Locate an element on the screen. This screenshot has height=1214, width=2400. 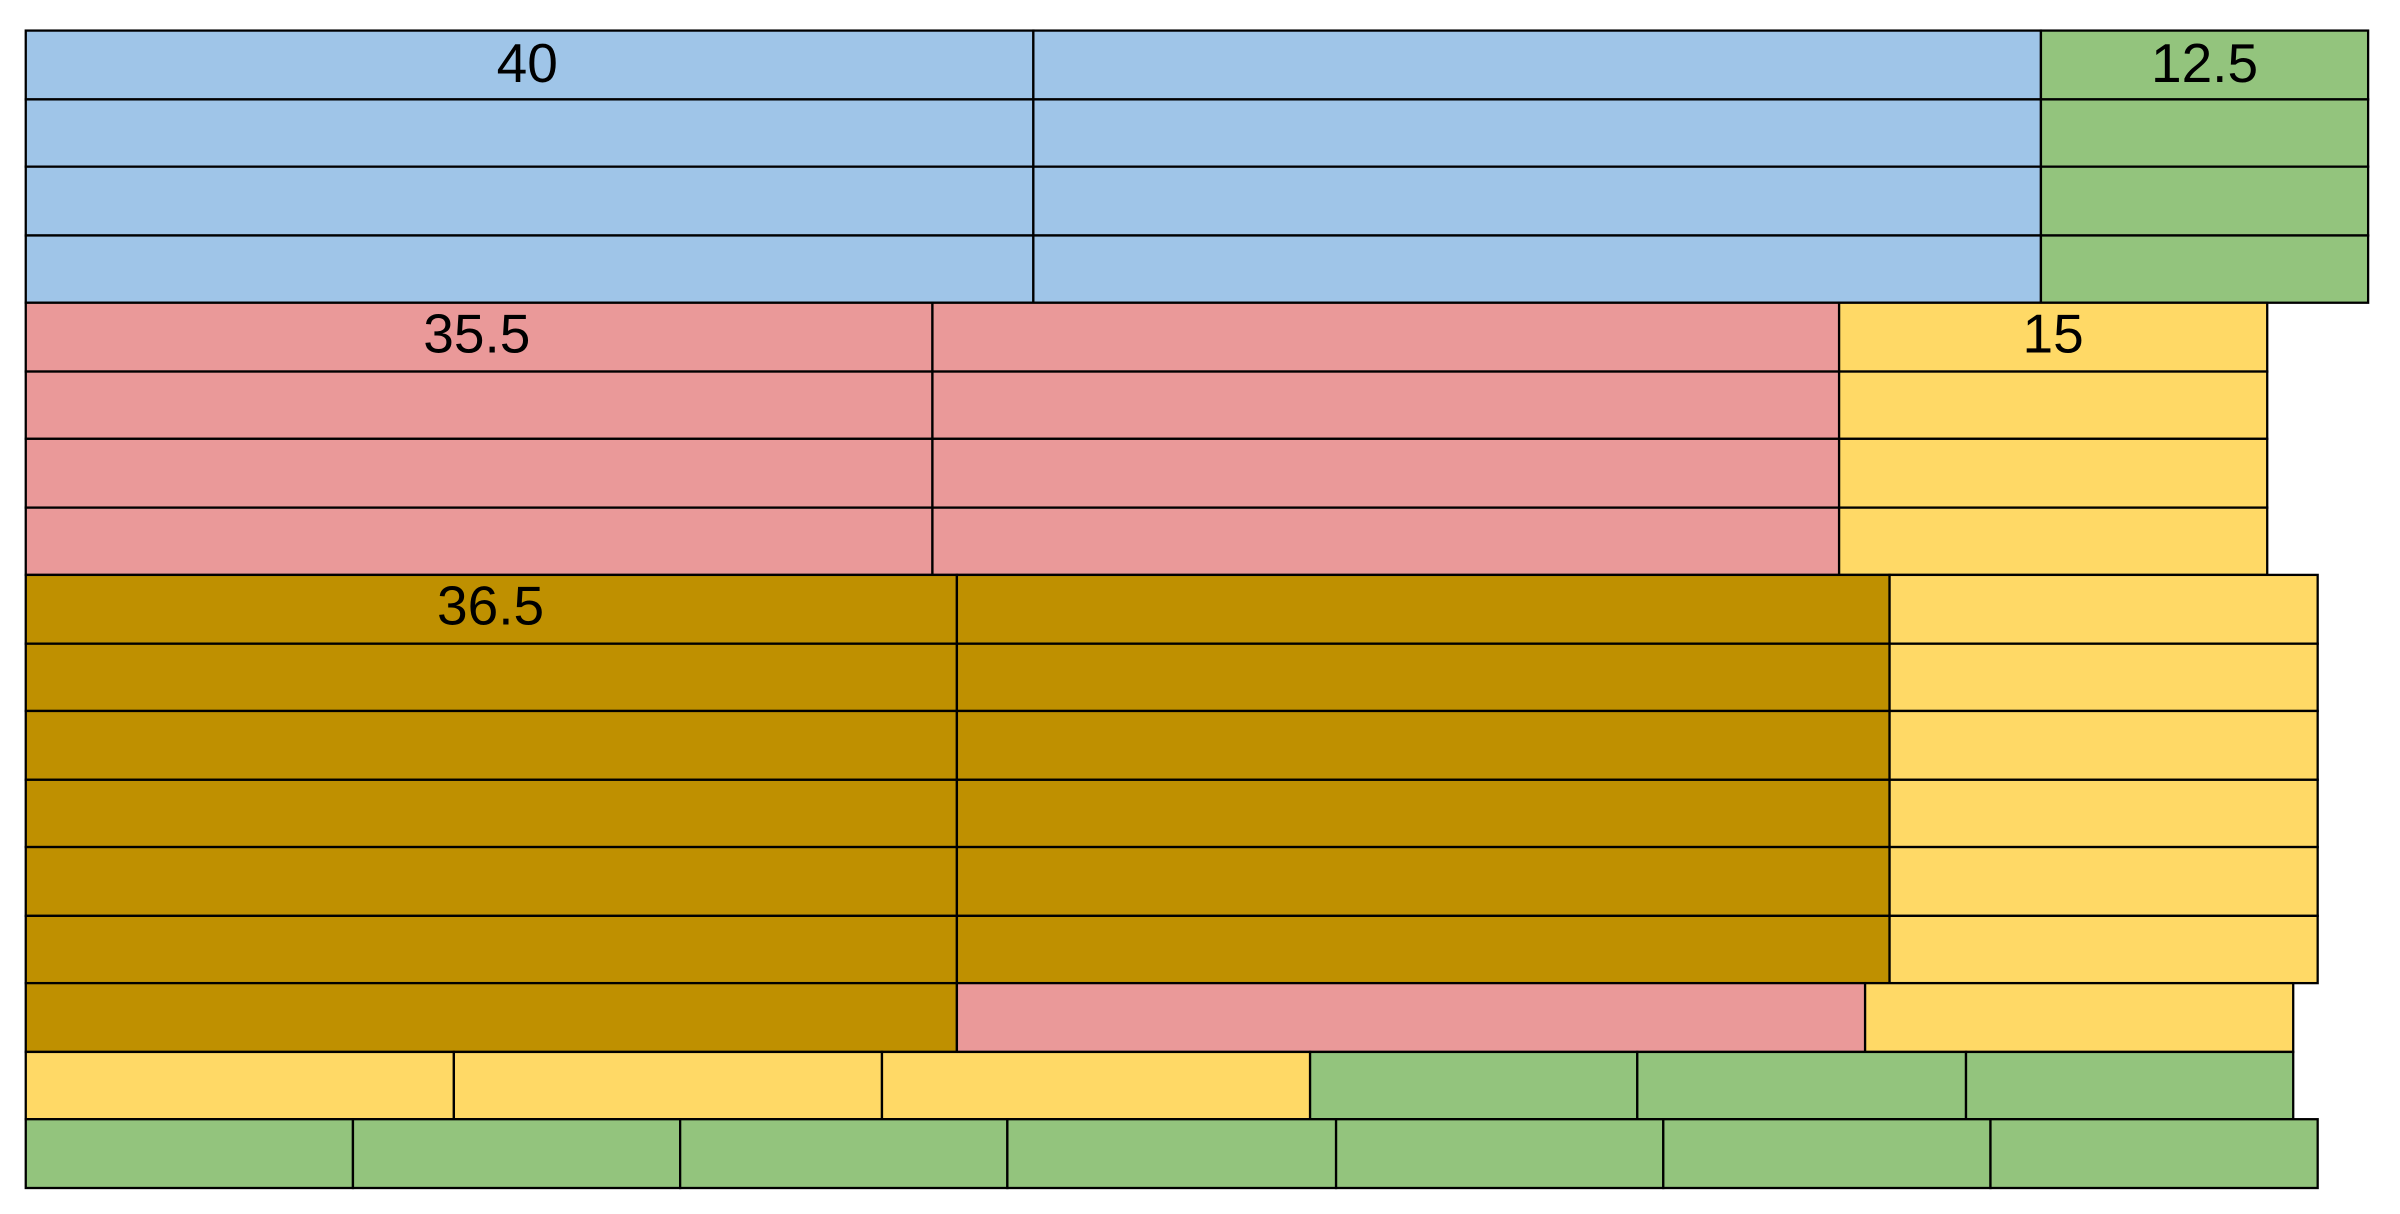
block-label: 35.5 is located at coordinates (476, 333).